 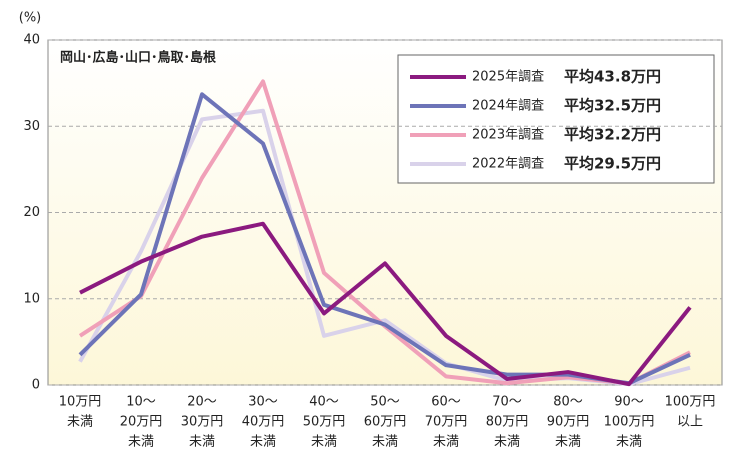 What do you see at coordinates (31, 40) in the screenshot?
I see `y-tick-label: 40` at bounding box center [31, 40].